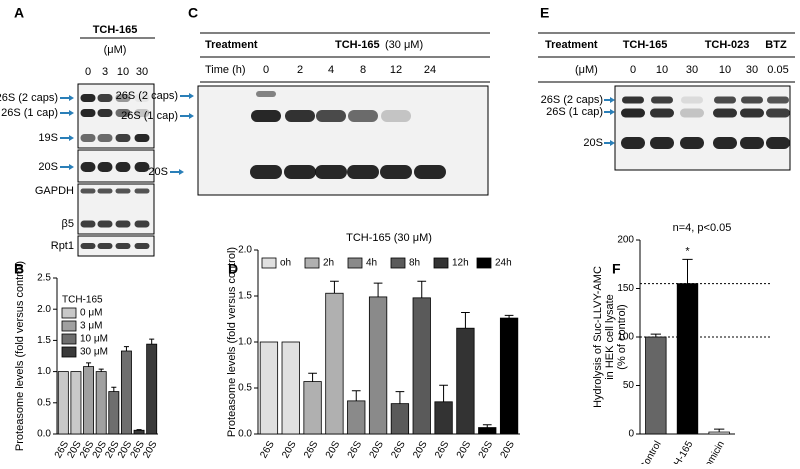 The height and width of the screenshot is (469, 800). I want to click on significance-mark: *, so click(687, 251).